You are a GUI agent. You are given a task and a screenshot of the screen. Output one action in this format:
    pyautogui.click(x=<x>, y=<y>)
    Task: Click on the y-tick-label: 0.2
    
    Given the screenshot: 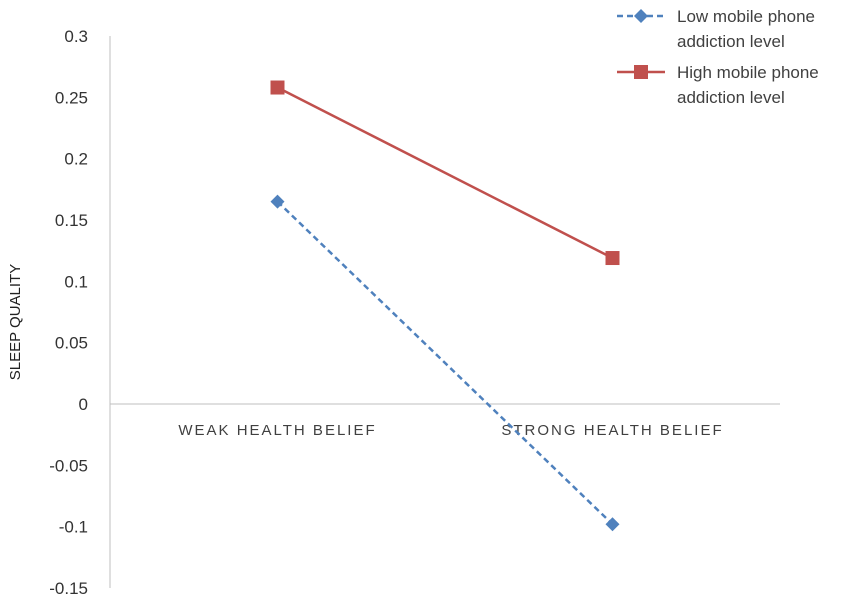 What is the action you would take?
    pyautogui.click(x=76, y=159)
    